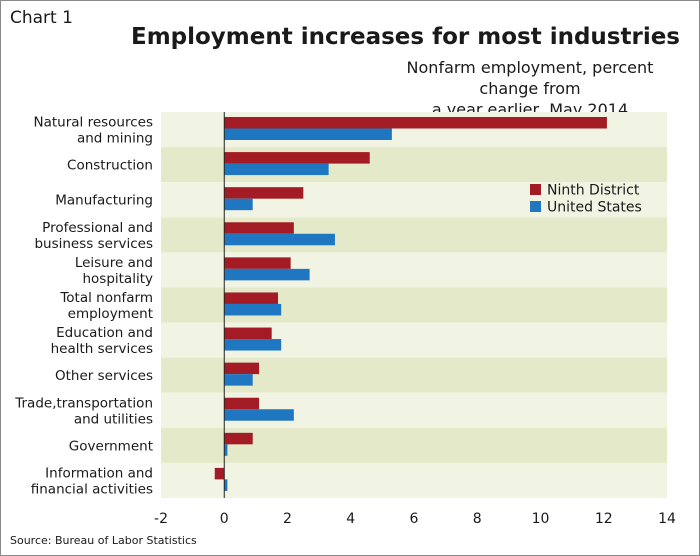  What do you see at coordinates (99, 473) in the screenshot?
I see `category-label: Information and` at bounding box center [99, 473].